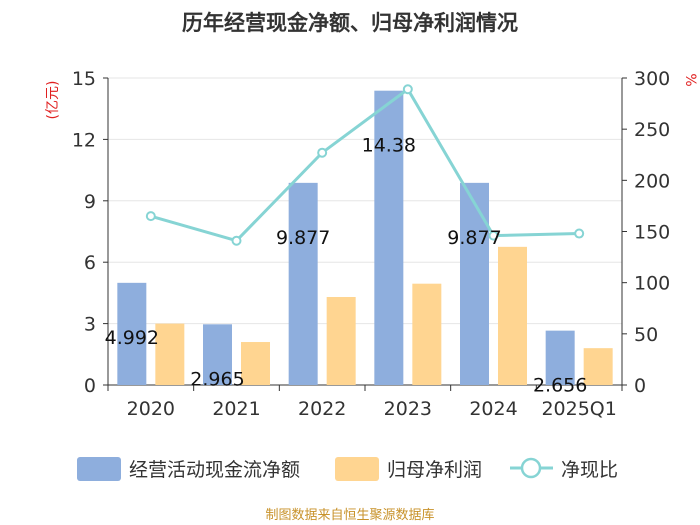  I want to click on chart-title: 历年经营现金净额、归母净利润情况, so click(350, 23).